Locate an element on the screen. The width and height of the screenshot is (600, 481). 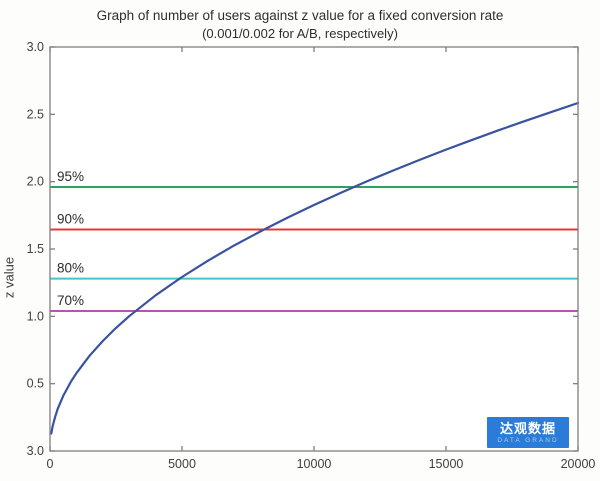
reference-line-label-95%: 95% is located at coordinates (70, 176).